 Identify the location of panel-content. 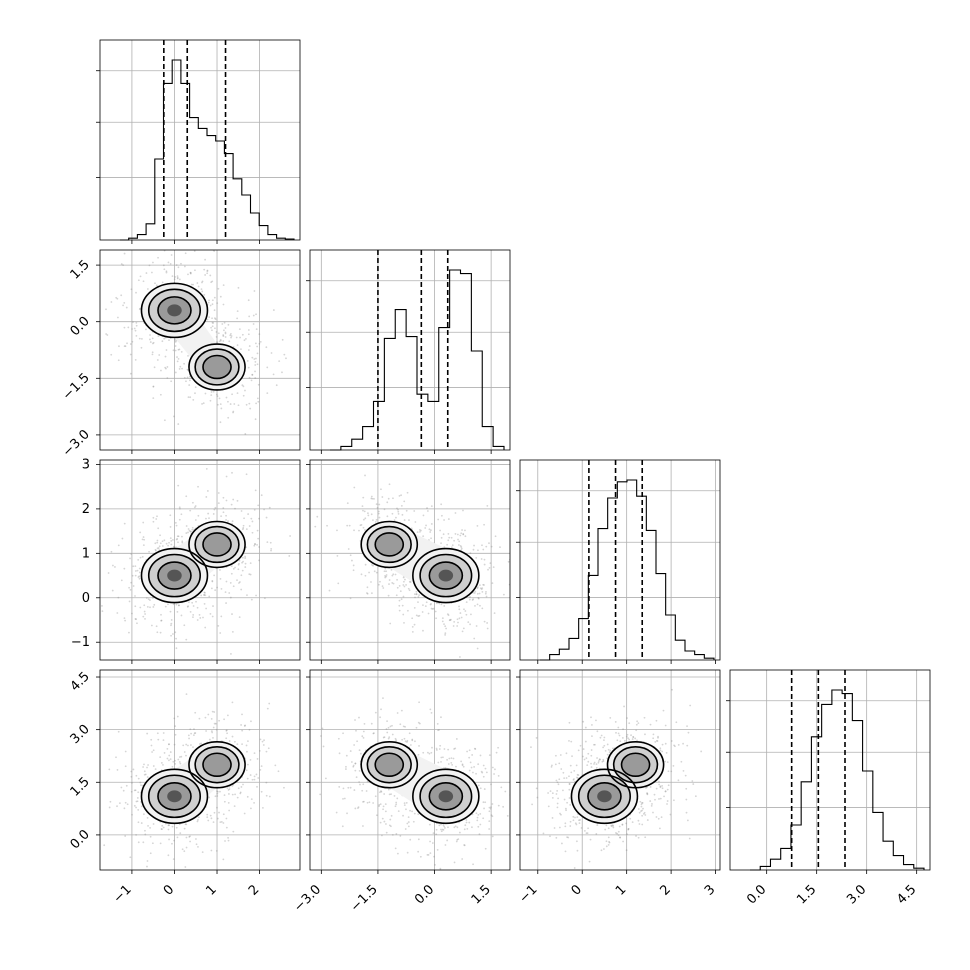
(200, 770).